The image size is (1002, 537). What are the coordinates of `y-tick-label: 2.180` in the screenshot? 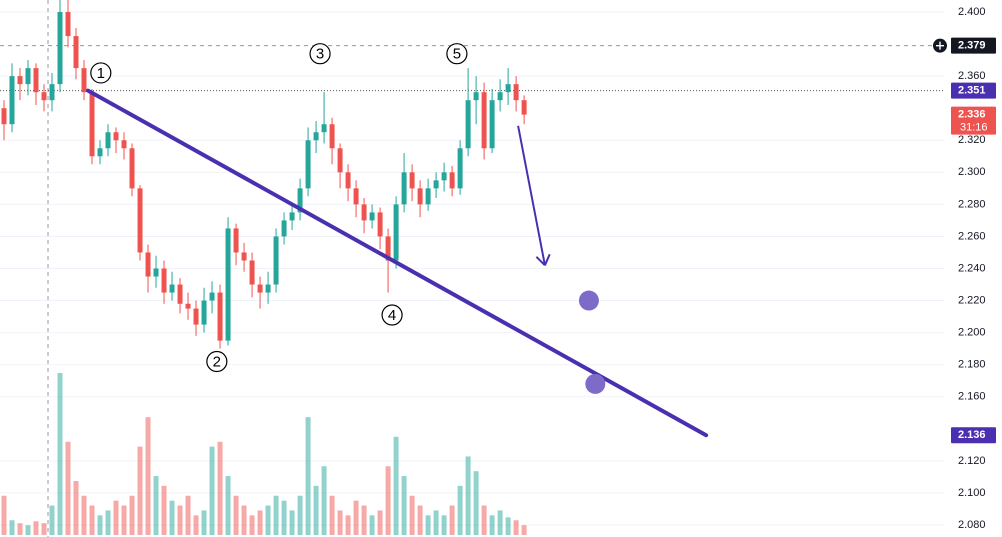 It's located at (972, 365).